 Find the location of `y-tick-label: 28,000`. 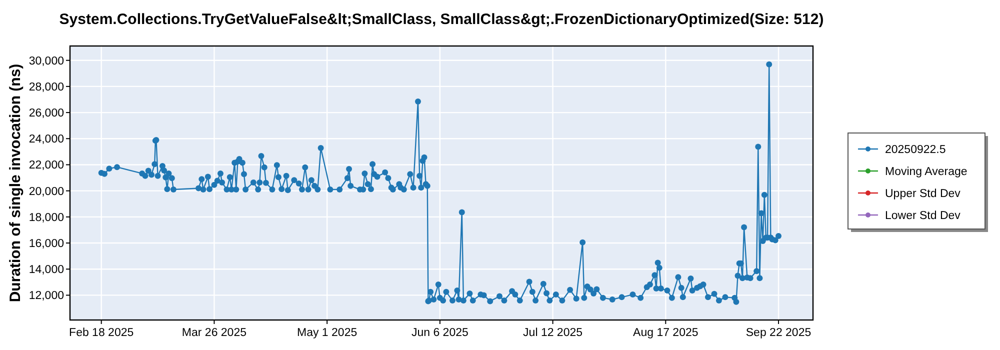

y-tick-label: 28,000 is located at coordinates (46, 87).